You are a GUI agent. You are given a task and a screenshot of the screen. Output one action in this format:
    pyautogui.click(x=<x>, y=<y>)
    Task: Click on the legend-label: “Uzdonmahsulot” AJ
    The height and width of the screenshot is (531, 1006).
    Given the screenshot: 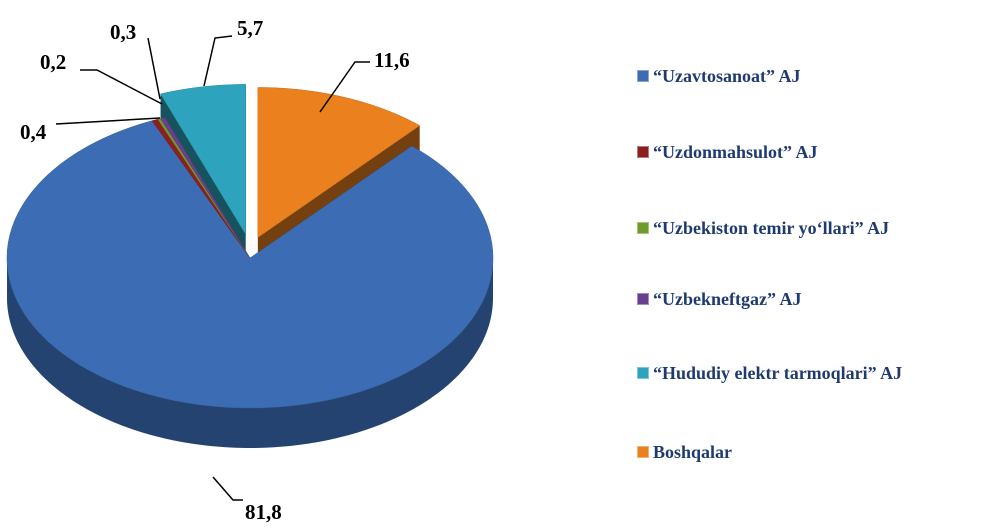 What is the action you would take?
    pyautogui.click(x=735, y=152)
    